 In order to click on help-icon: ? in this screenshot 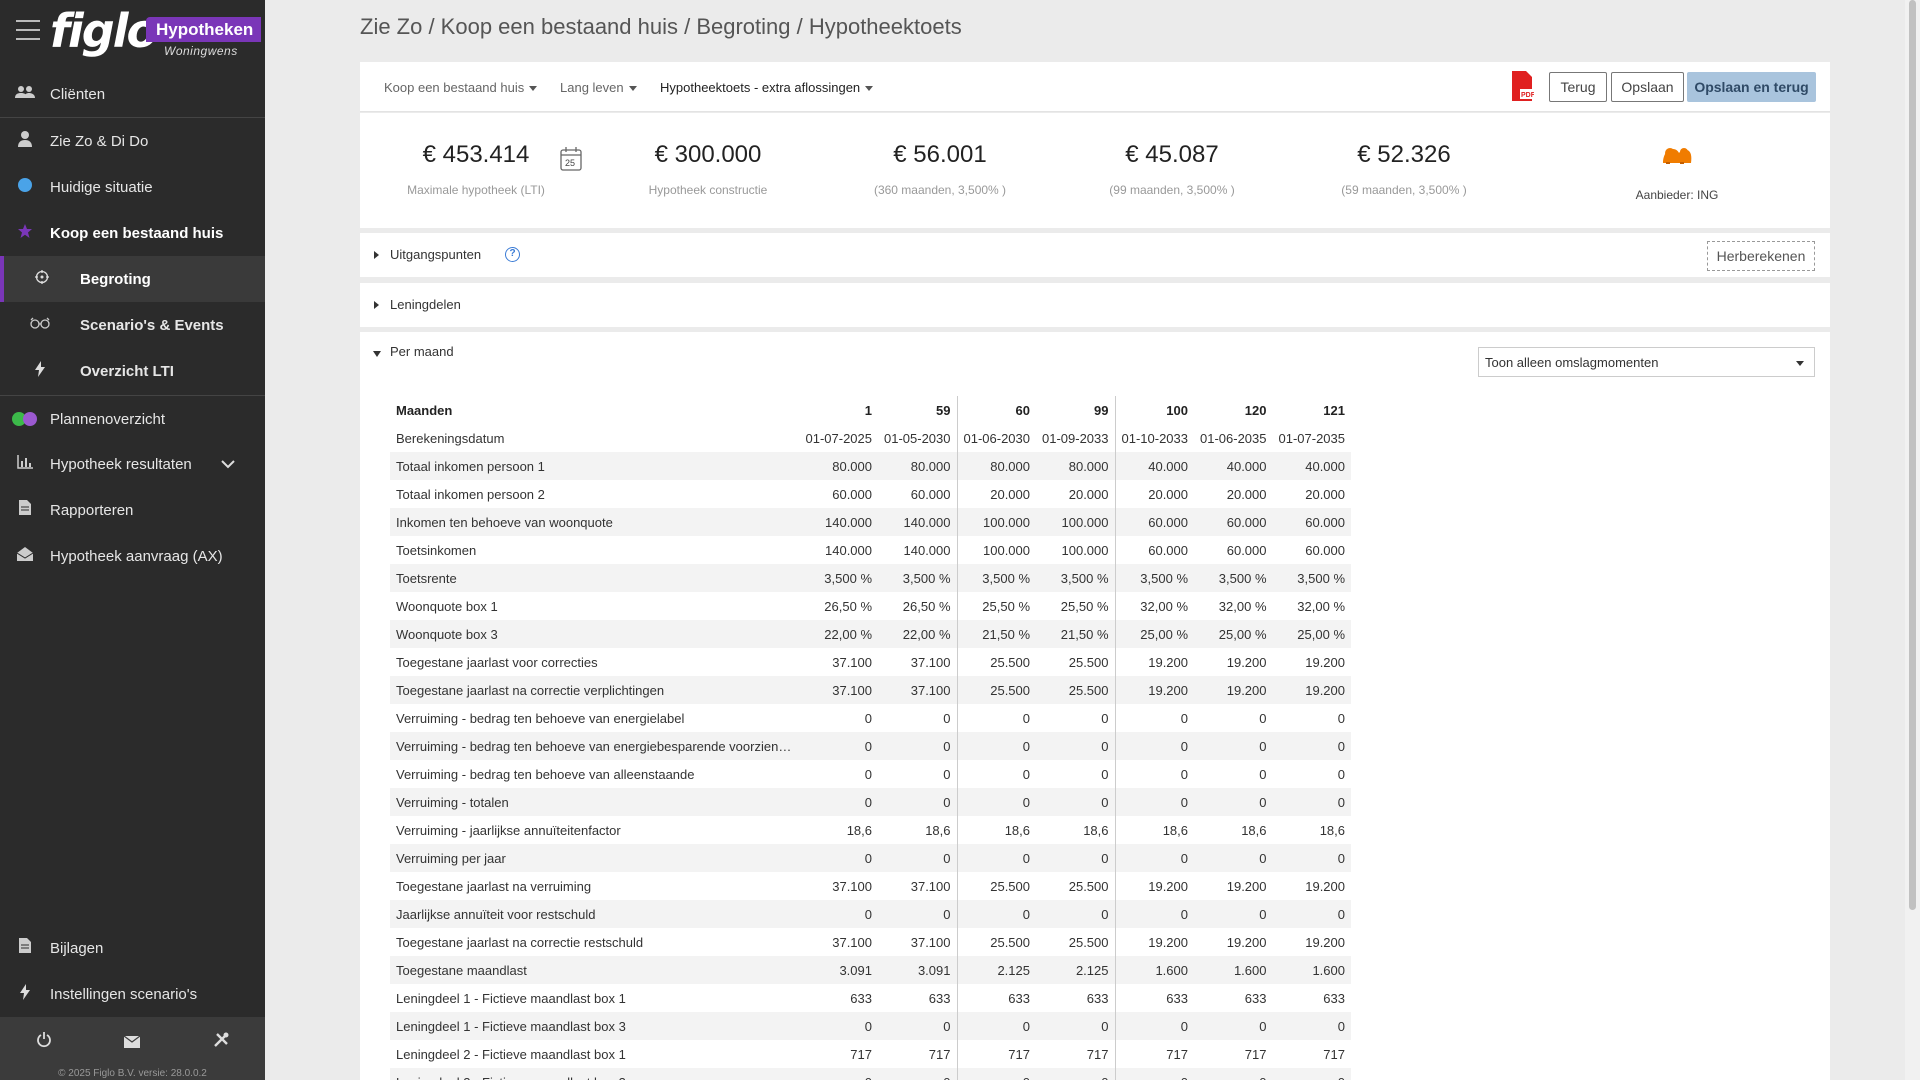, I will do `click(512, 254)`.